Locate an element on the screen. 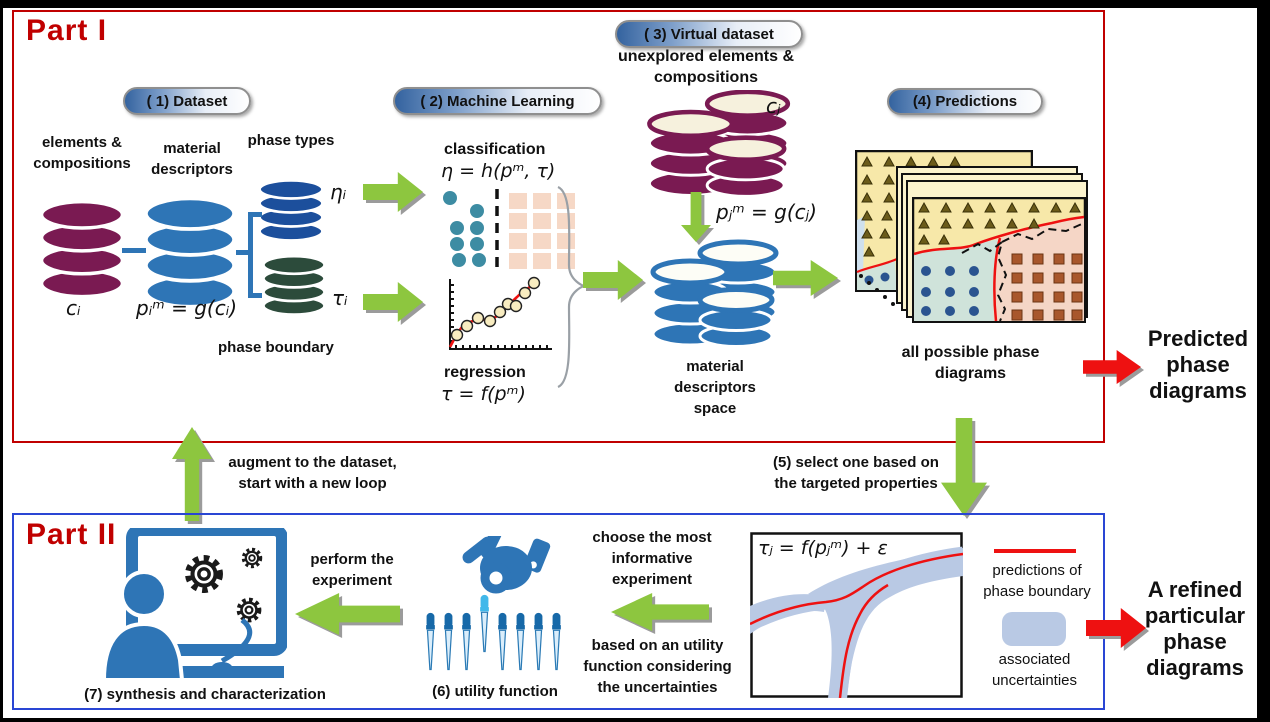  all-possible-label: all possible phase diagrams is located at coordinates (970, 363).